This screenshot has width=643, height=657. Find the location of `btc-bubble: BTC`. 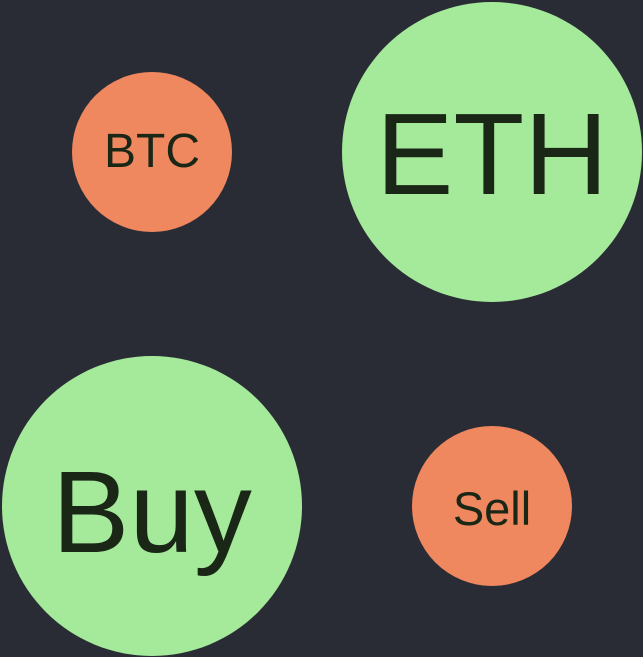

btc-bubble: BTC is located at coordinates (152, 152).